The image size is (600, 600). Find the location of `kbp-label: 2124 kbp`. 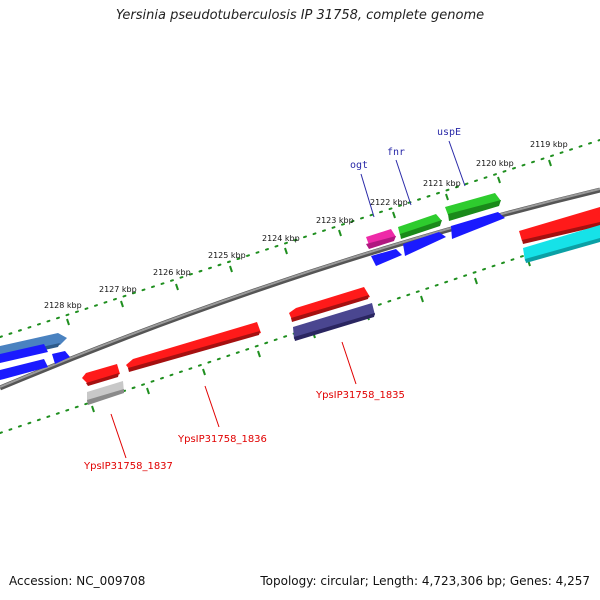

kbp-label: 2124 kbp is located at coordinates (281, 238).